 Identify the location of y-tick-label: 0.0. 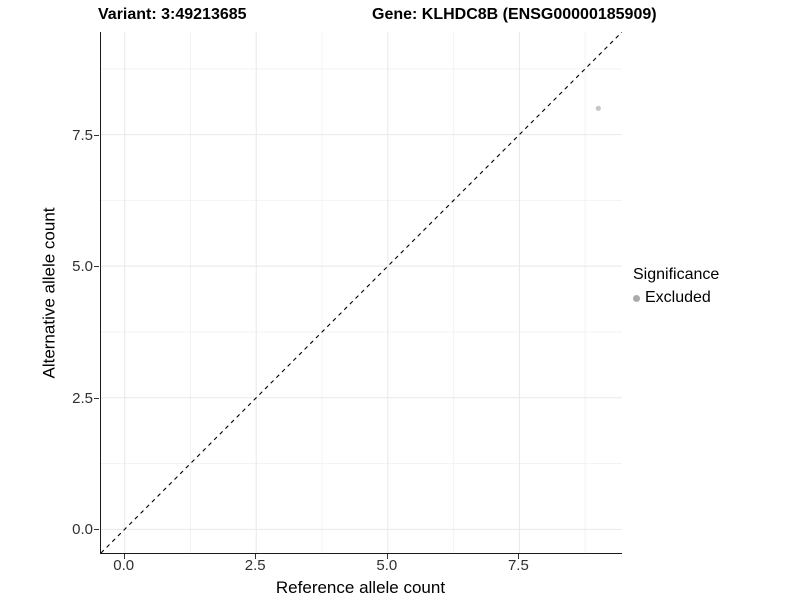
(82, 530).